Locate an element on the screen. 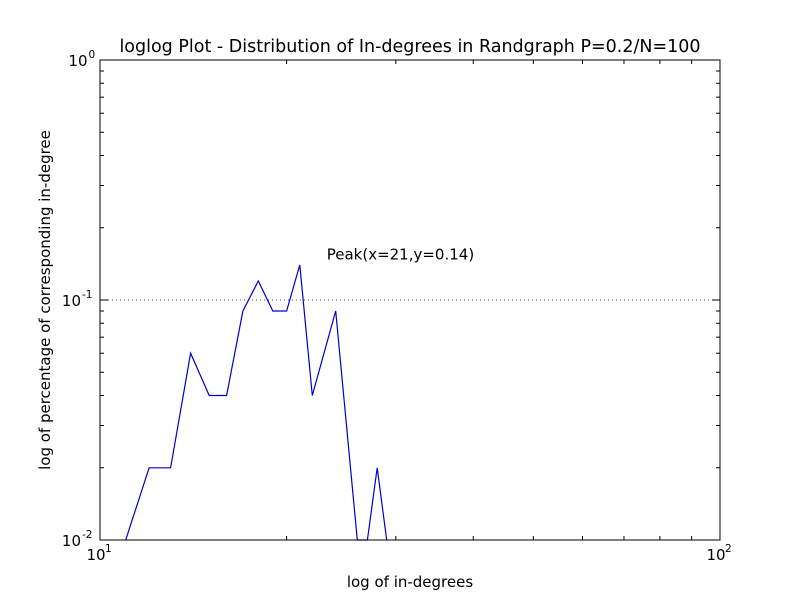 The height and width of the screenshot is (600, 800). x-axis-label: log of in-degrees is located at coordinates (410, 582).